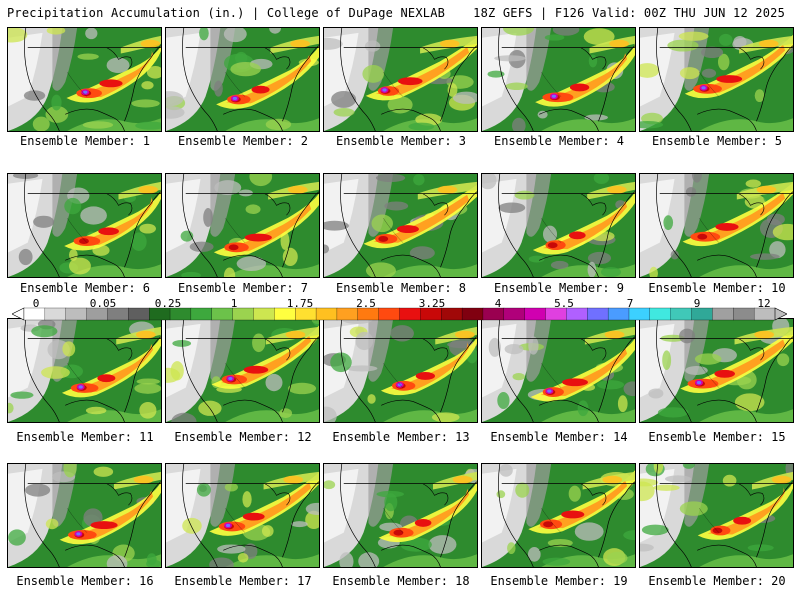 The width and height of the screenshot is (800, 600). I want to click on colorbar-right-arrow, so click(780, 314).